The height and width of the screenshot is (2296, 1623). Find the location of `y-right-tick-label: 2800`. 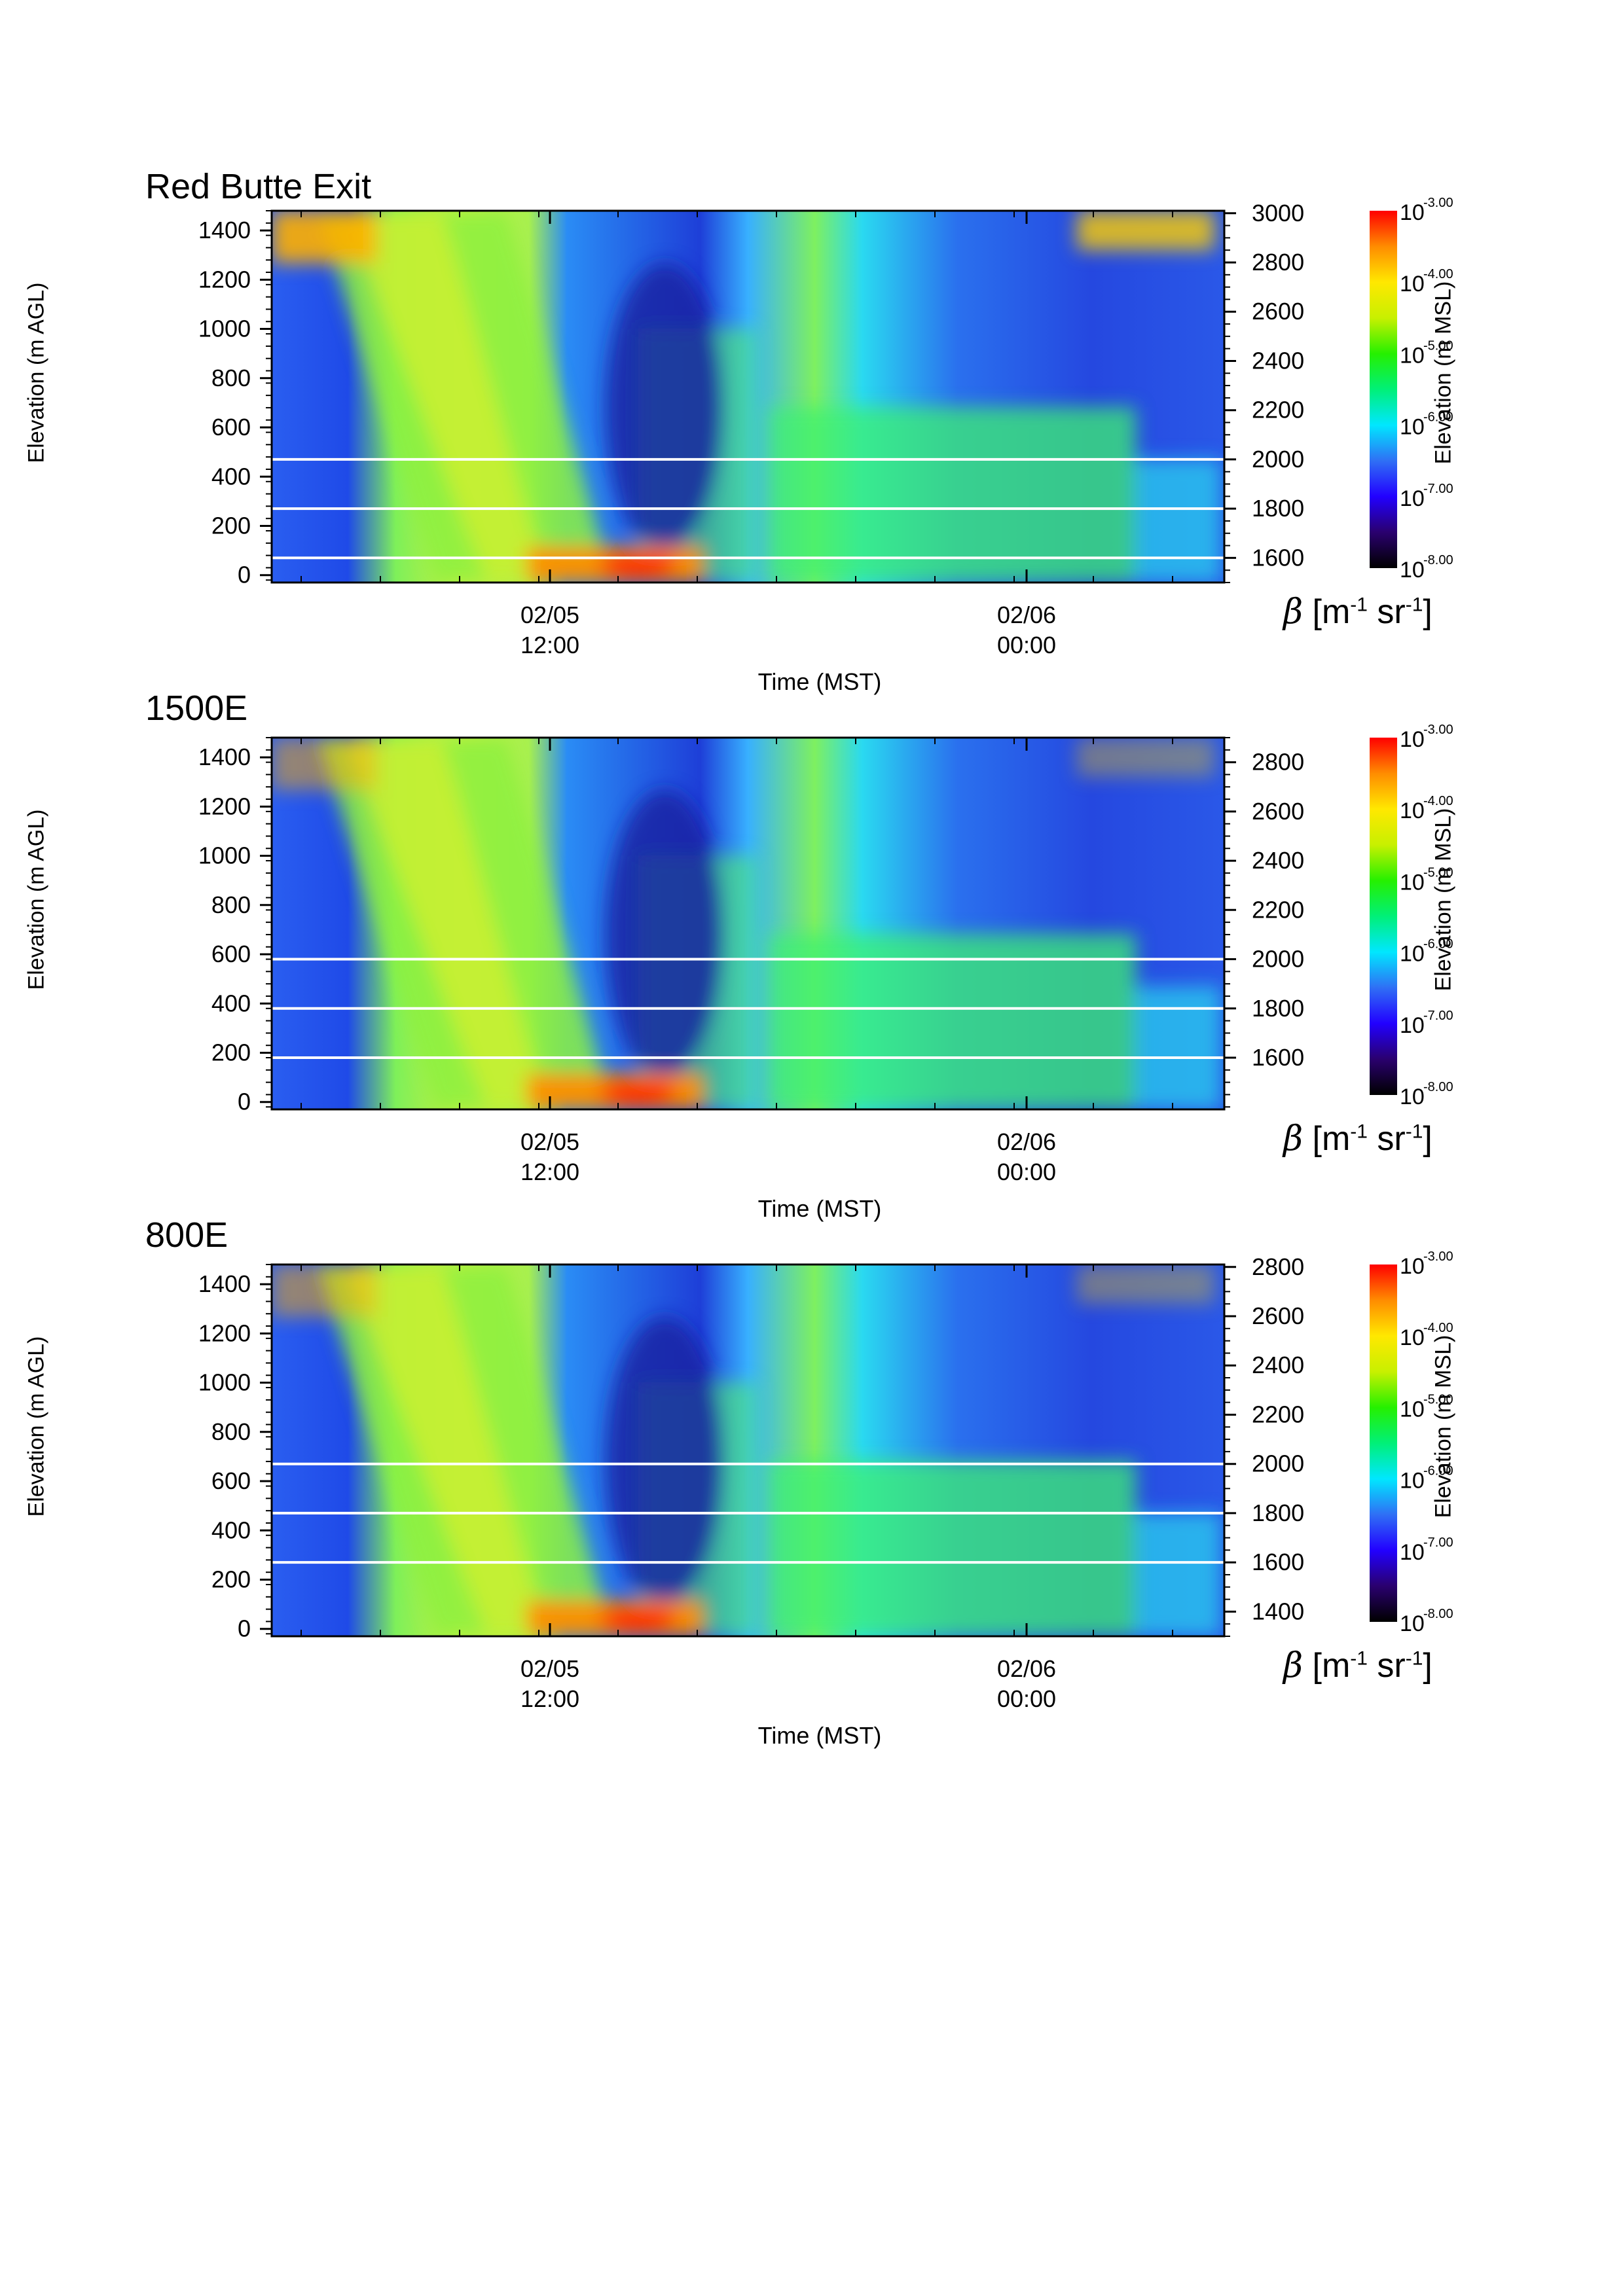

y-right-tick-label: 2800 is located at coordinates (1278, 1266).